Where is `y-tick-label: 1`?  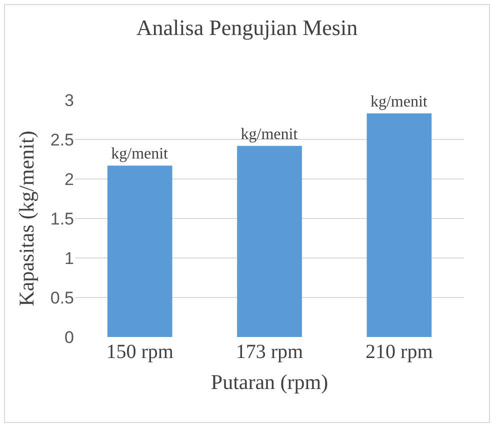
y-tick-label: 1 is located at coordinates (69, 258).